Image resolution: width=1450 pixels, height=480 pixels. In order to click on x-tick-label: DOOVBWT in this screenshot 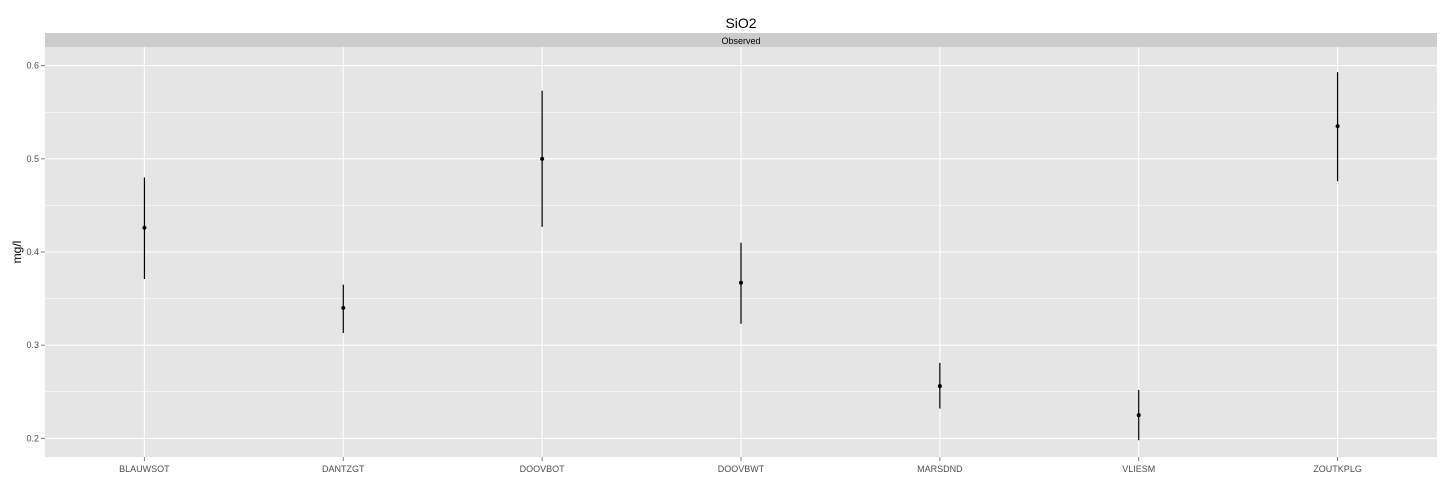, I will do `click(741, 469)`.